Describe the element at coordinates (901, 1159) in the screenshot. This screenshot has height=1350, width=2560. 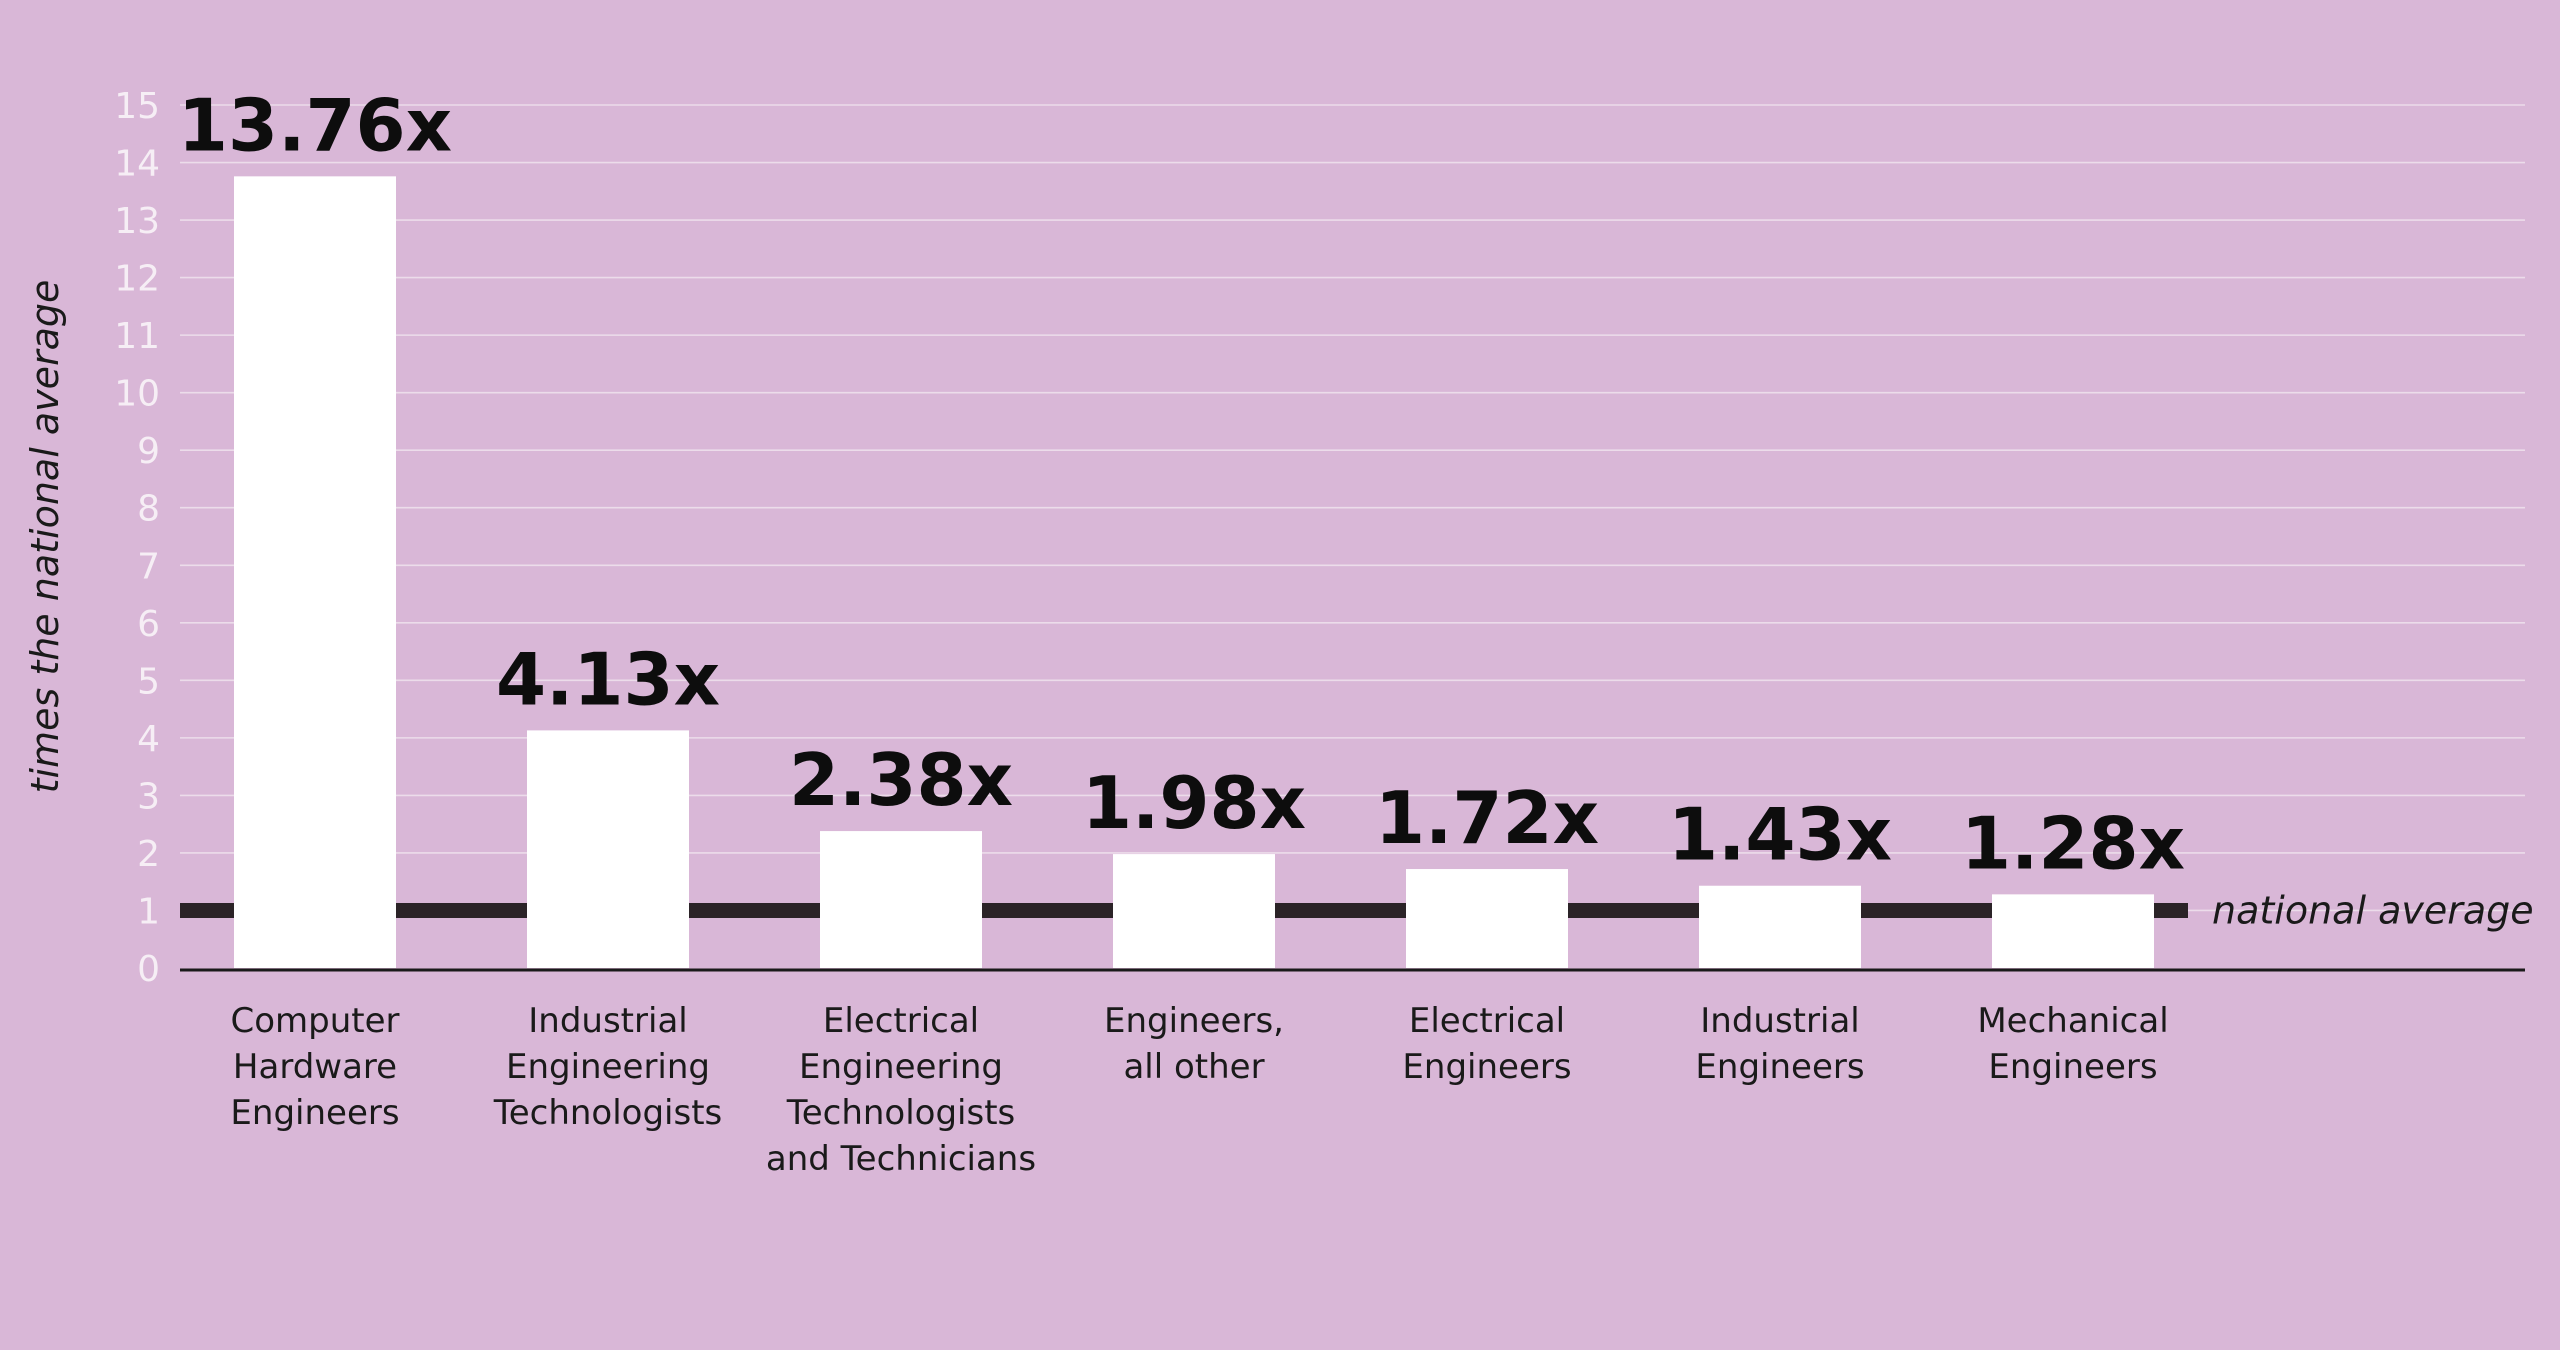
I see `category-label-line: and Technicians` at that location.